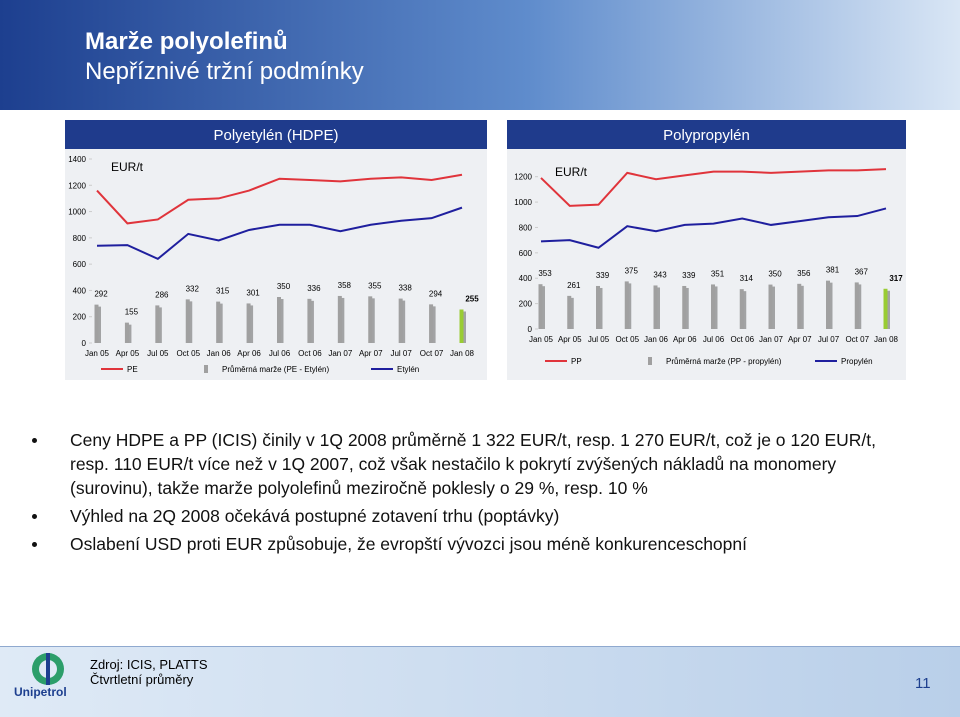  Describe the element at coordinates (405, 288) in the screenshot. I see `data-label: 338` at that location.